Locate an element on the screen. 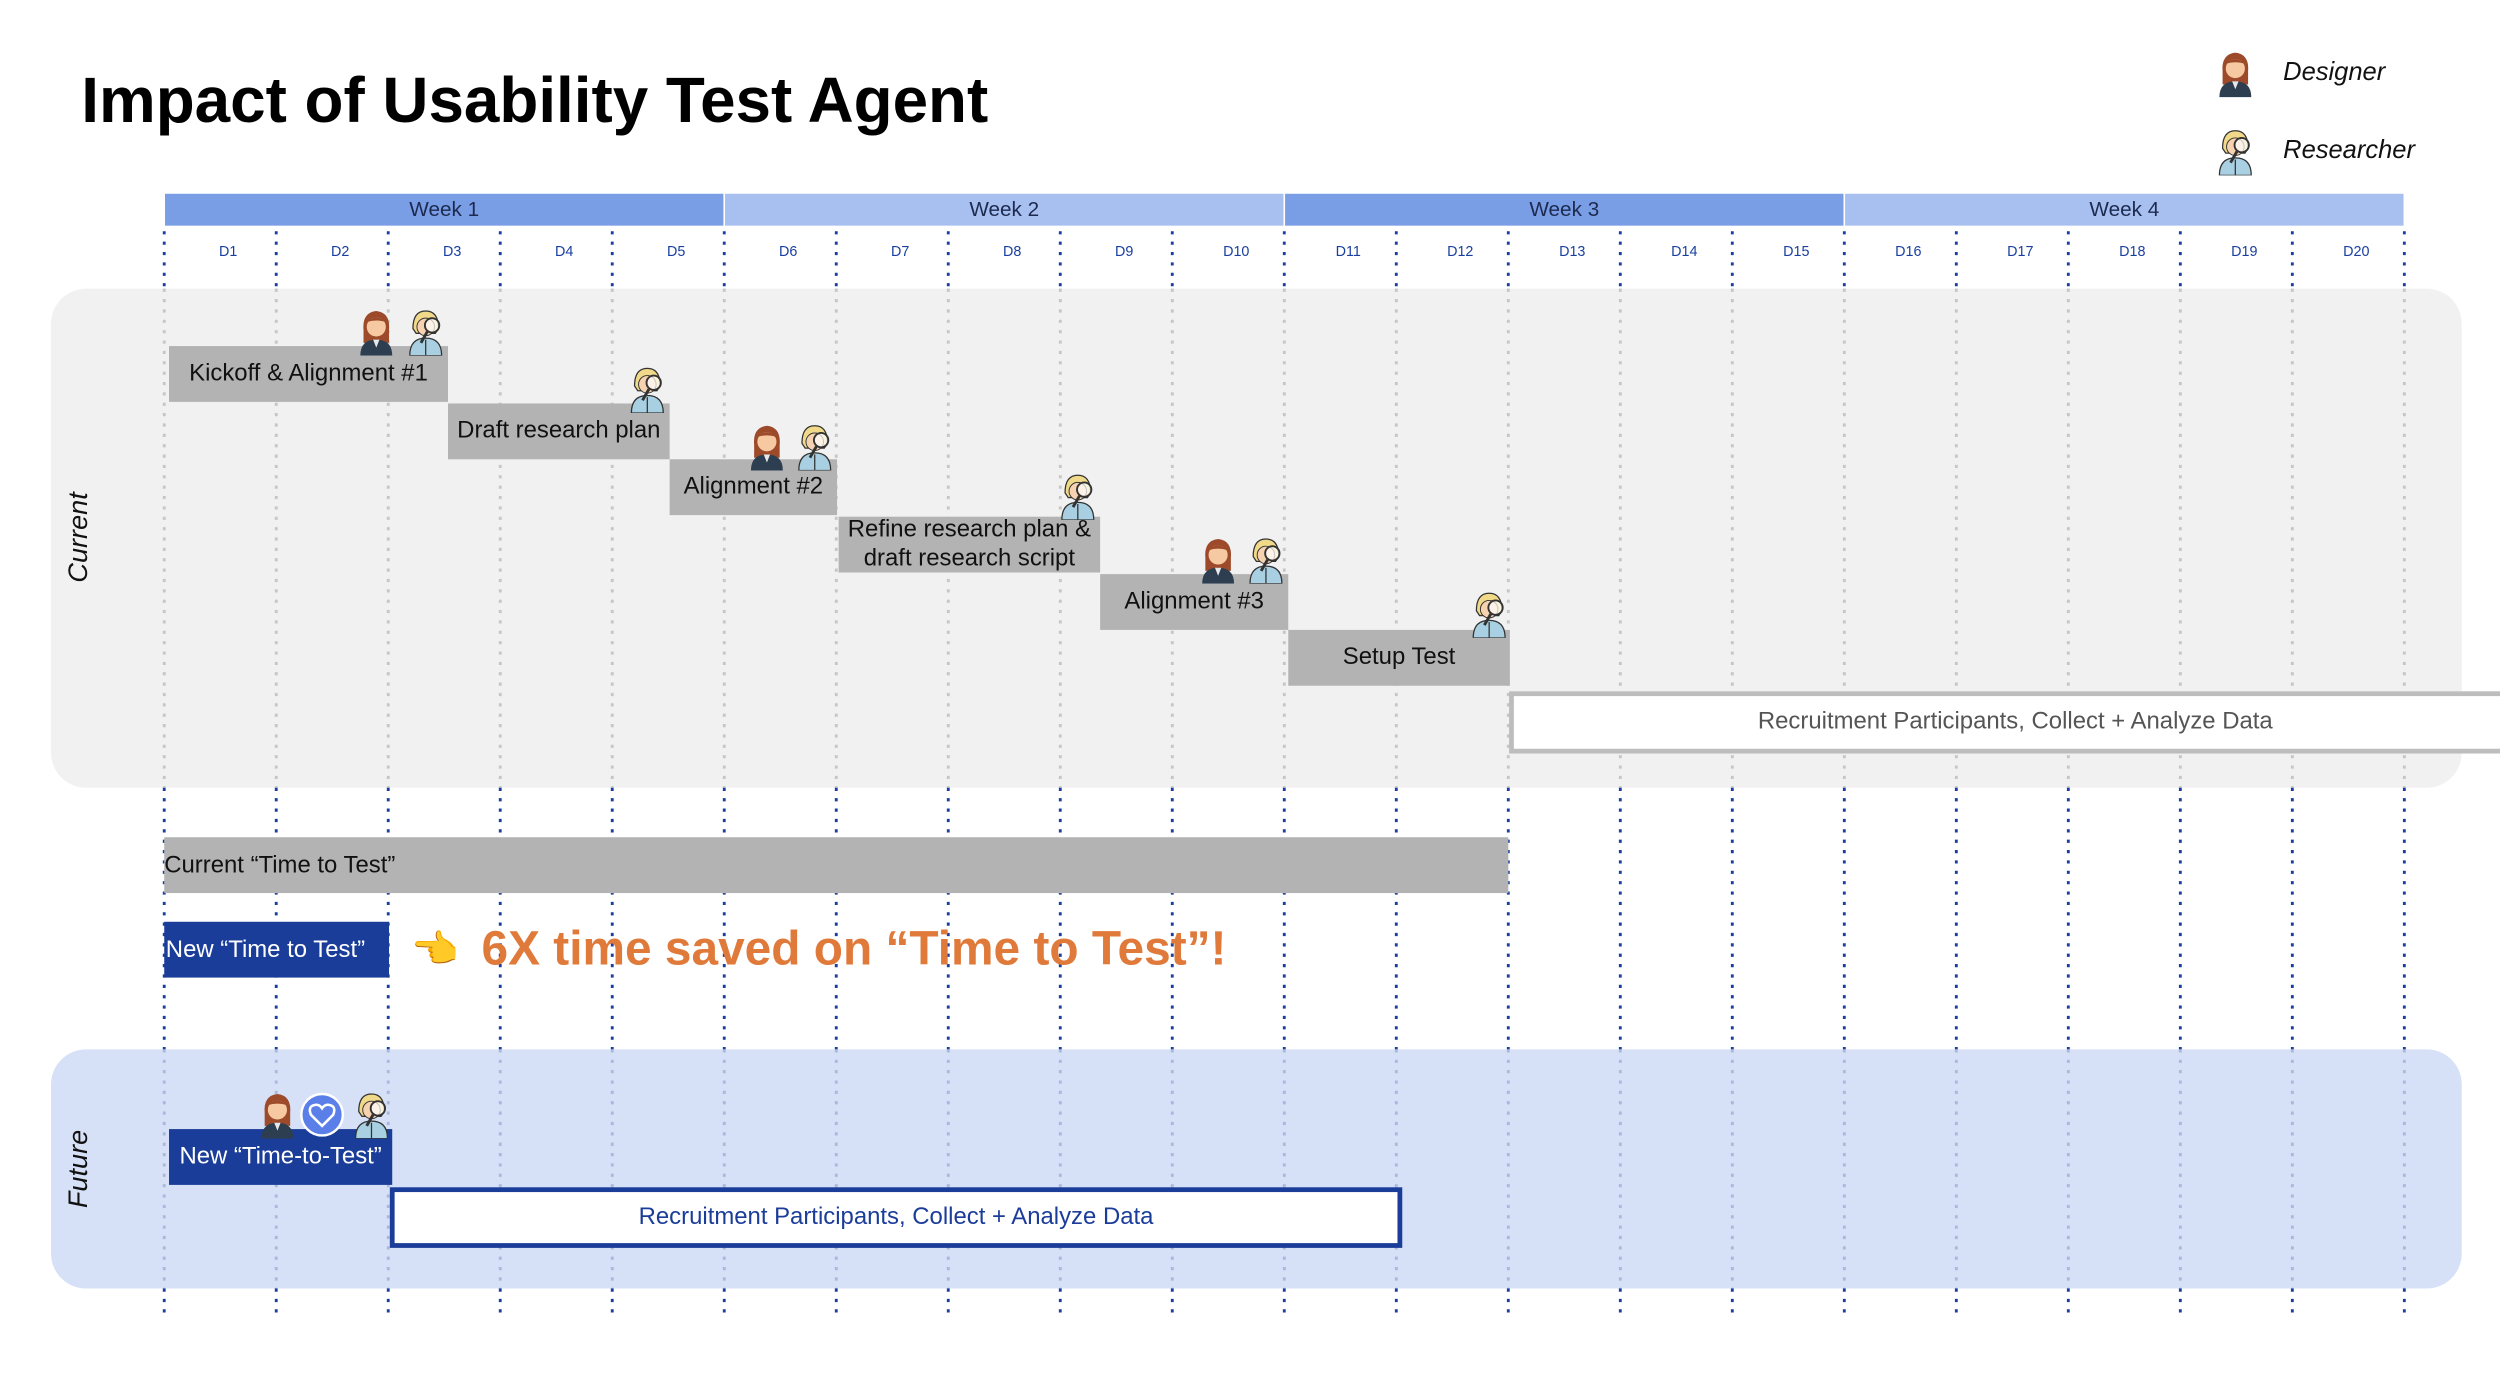 The height and width of the screenshot is (1397, 2500). task-label: Kickoff & Alignment #1 is located at coordinates (308, 372).